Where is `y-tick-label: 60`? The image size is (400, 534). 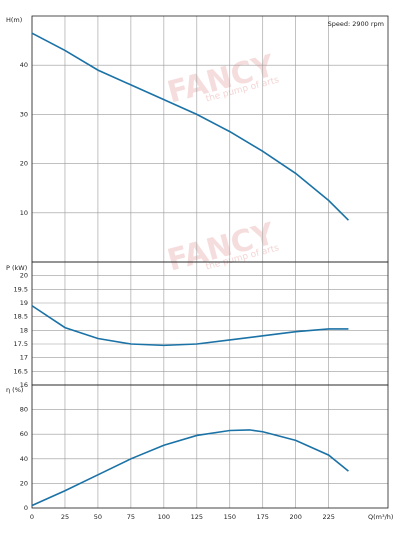
y-tick-label: 60 is located at coordinates (24, 434).